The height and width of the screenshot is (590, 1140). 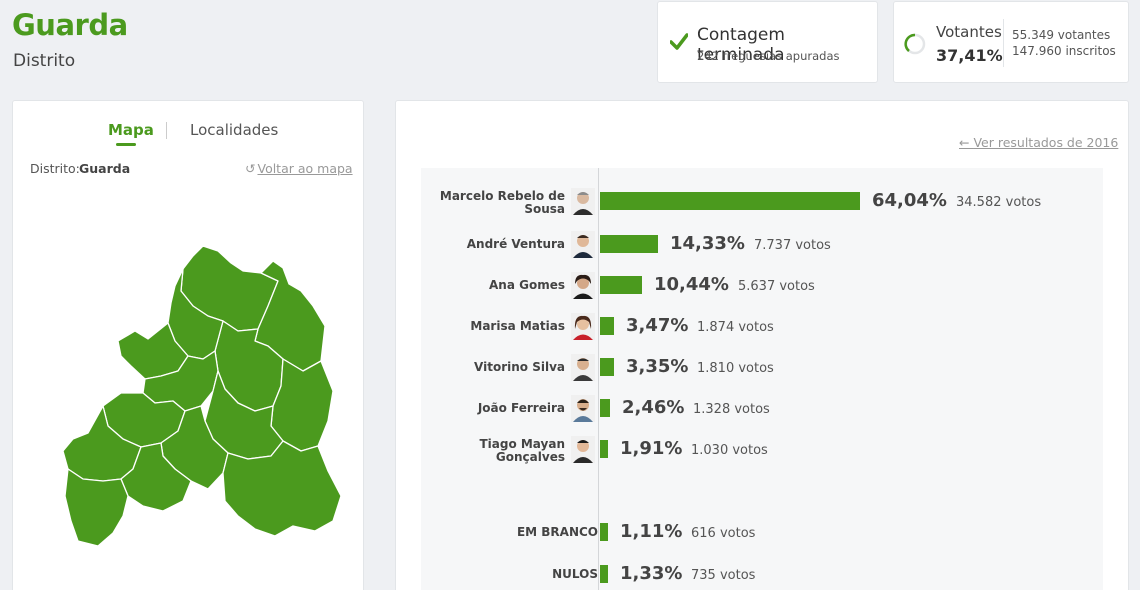 I want to click on back-to-map-label: Voltar ao mapa, so click(x=305, y=168).